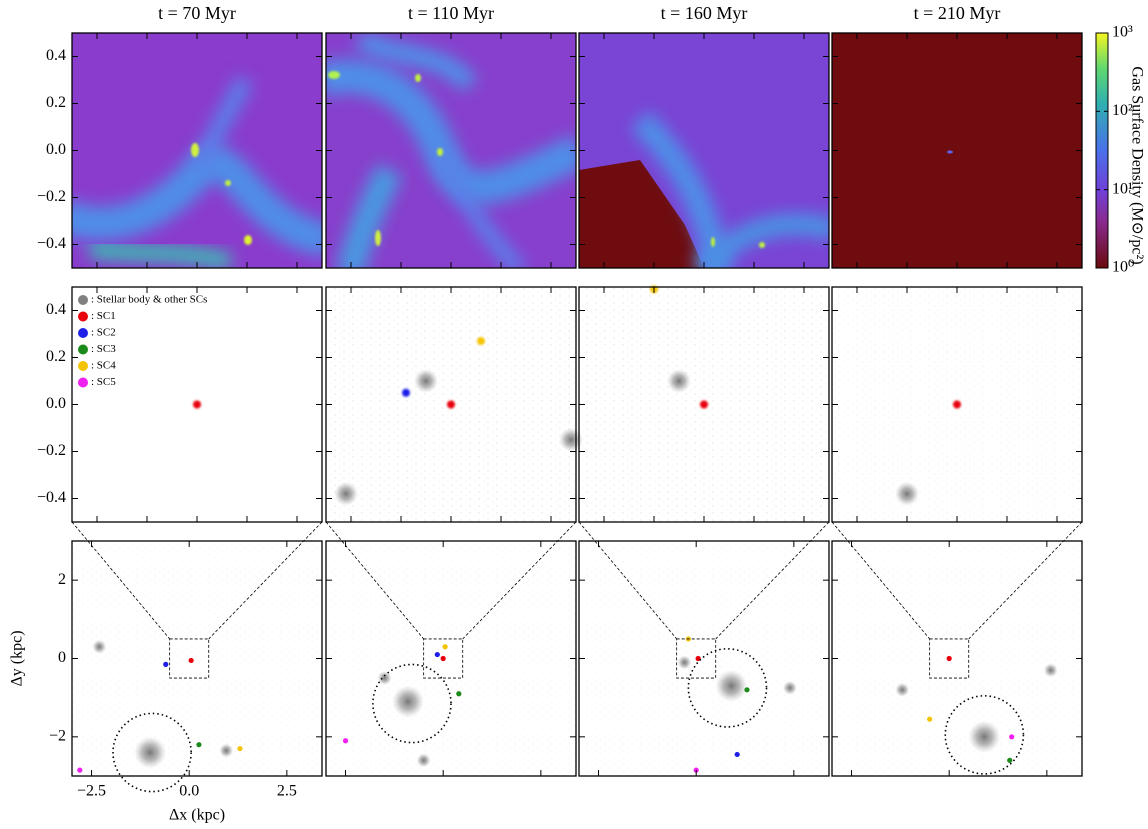  I want to click on colorbar-tick-label: 10⁰, so click(1123, 267).